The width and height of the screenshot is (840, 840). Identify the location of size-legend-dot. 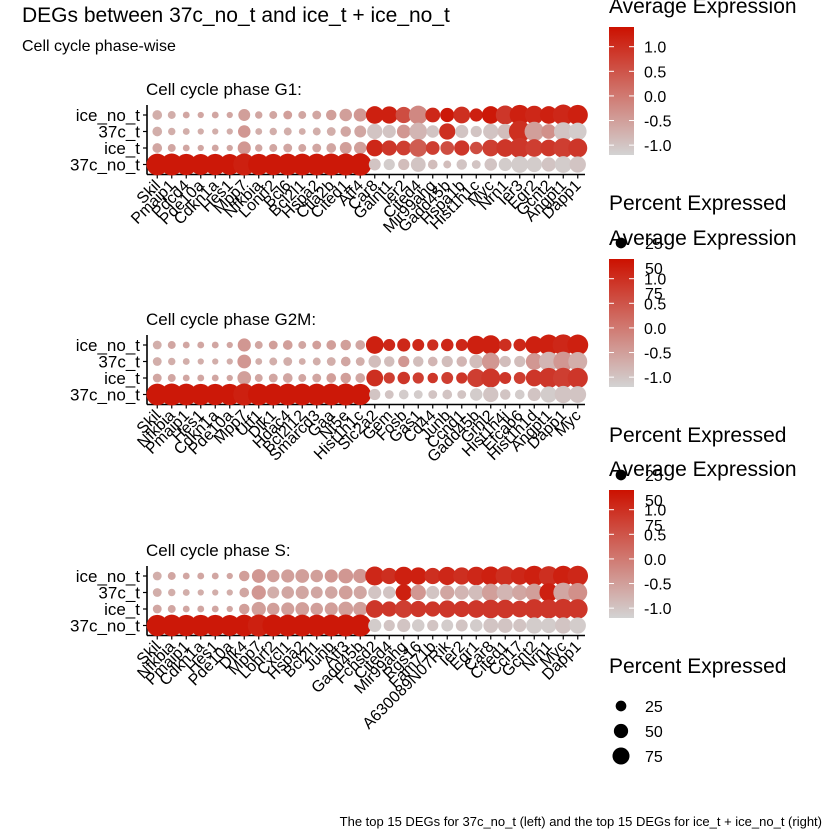
(621, 756).